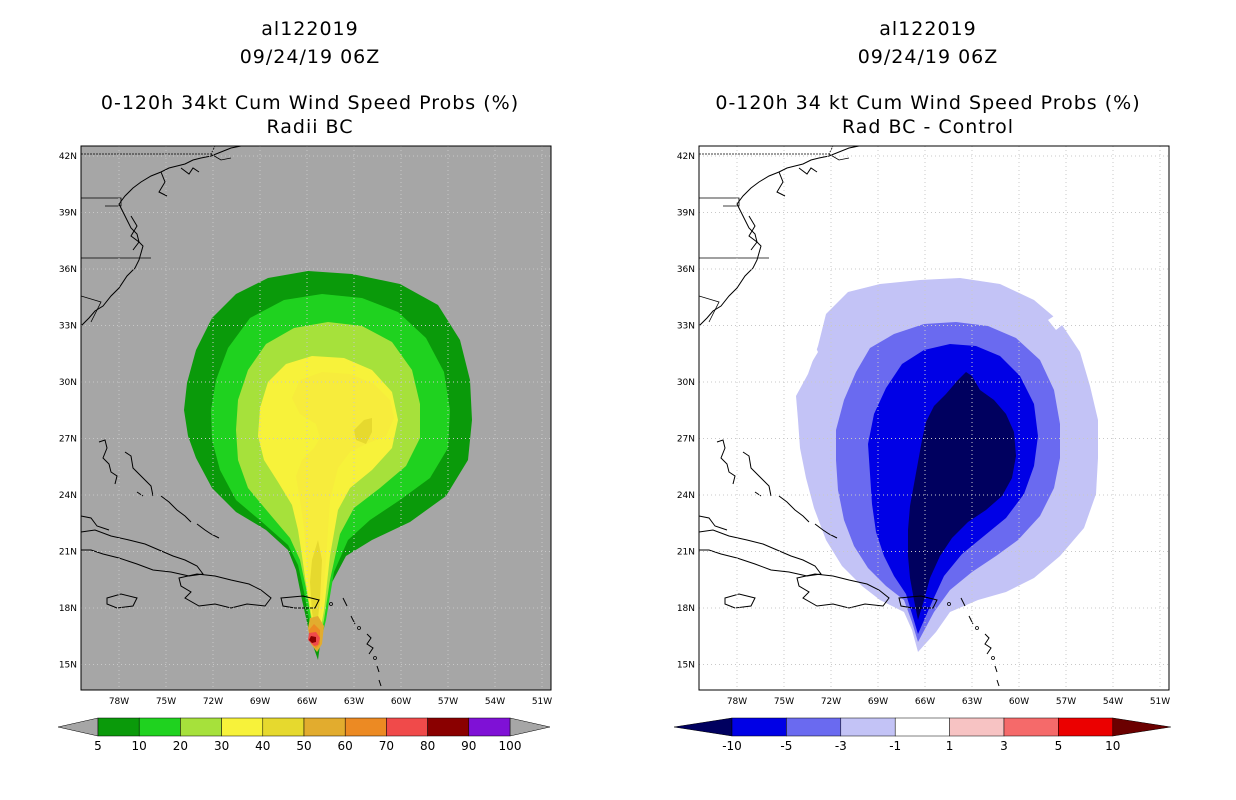  What do you see at coordinates (686, 553) in the screenshot?
I see `right-lat-label: 21N` at bounding box center [686, 553].